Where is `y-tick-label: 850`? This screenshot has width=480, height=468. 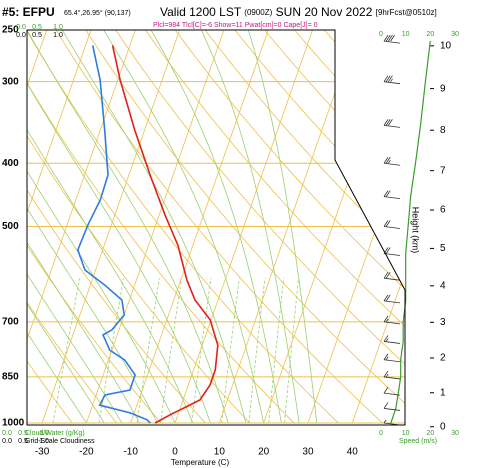 y-tick-label: 850 is located at coordinates (10, 377).